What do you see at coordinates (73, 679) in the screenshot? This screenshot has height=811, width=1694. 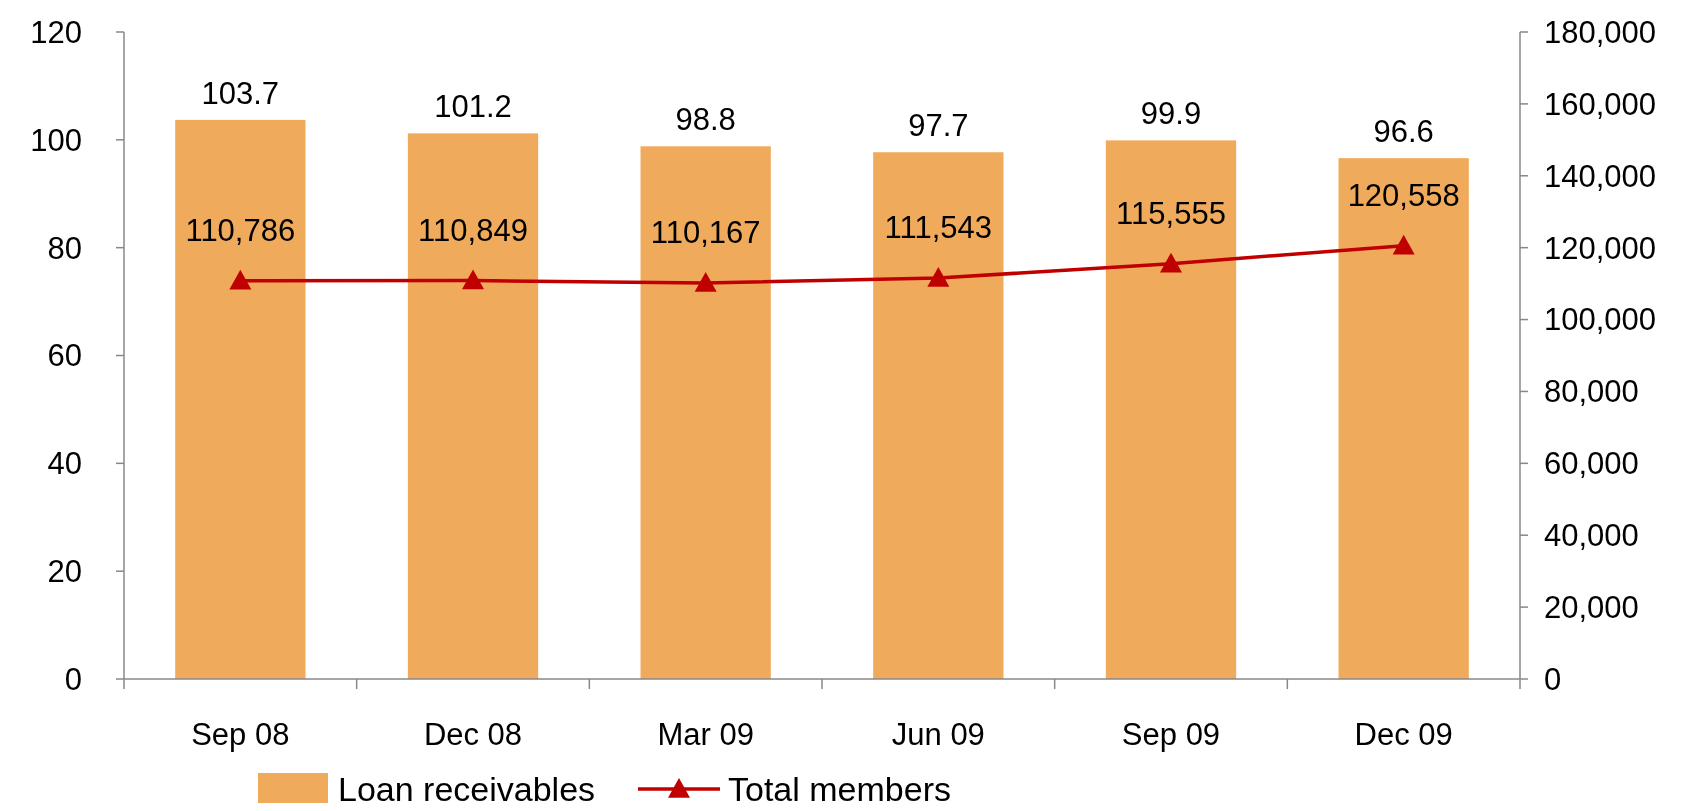 I see `y-tick-label: 0` at bounding box center [73, 679].